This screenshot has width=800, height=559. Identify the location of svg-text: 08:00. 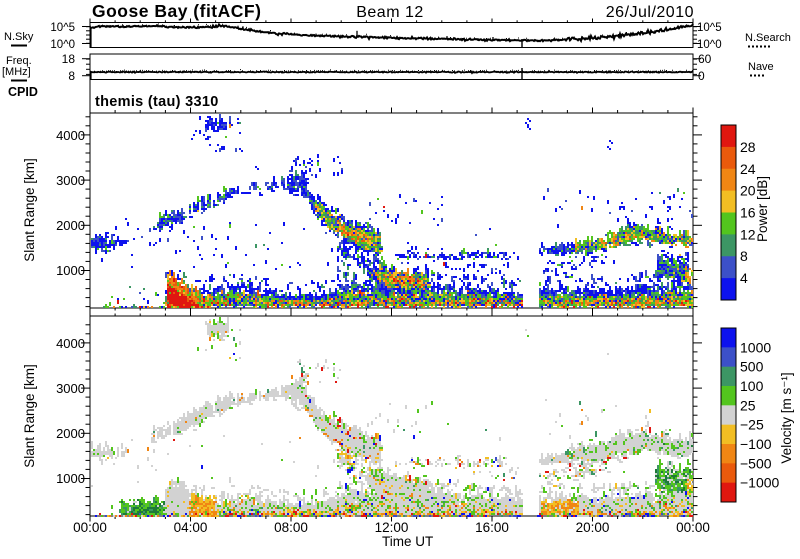
(291, 527).